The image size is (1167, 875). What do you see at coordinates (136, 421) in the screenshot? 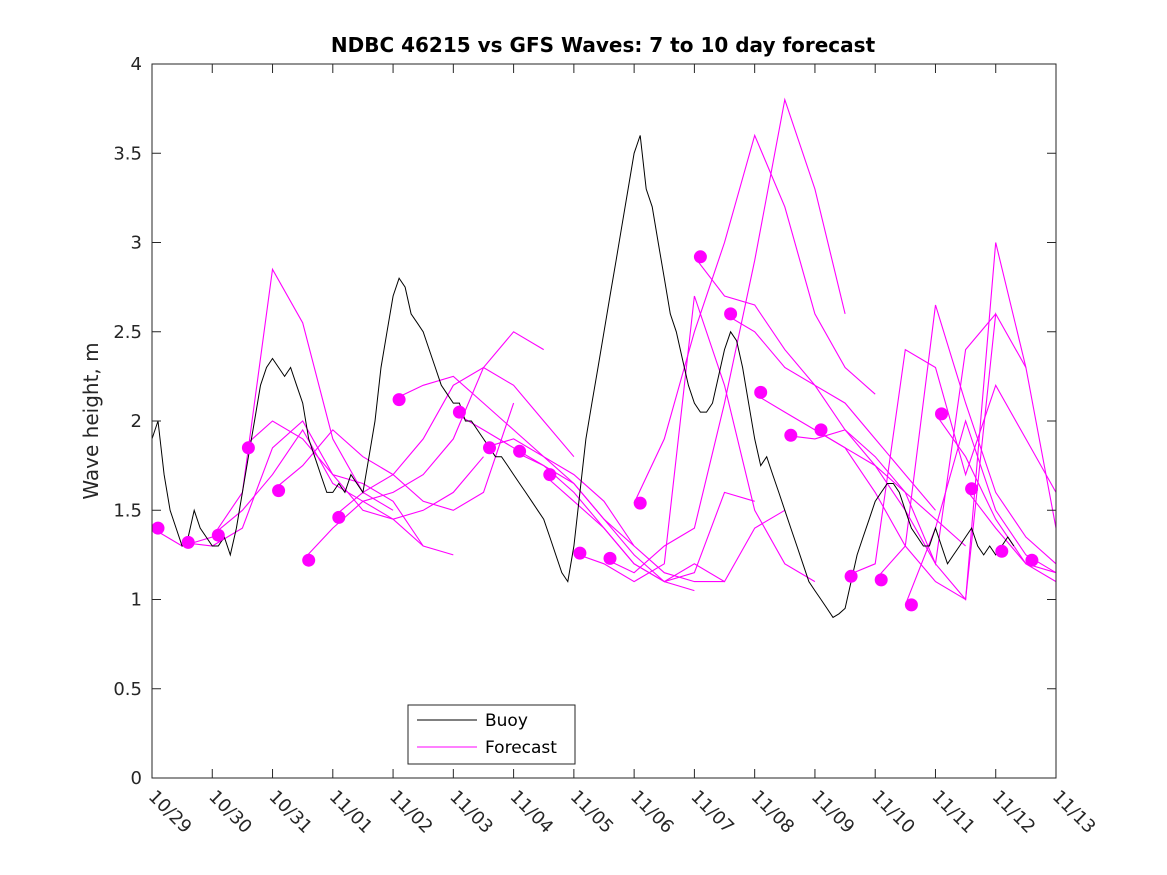
I see `y-tick-label: 2` at bounding box center [136, 421].